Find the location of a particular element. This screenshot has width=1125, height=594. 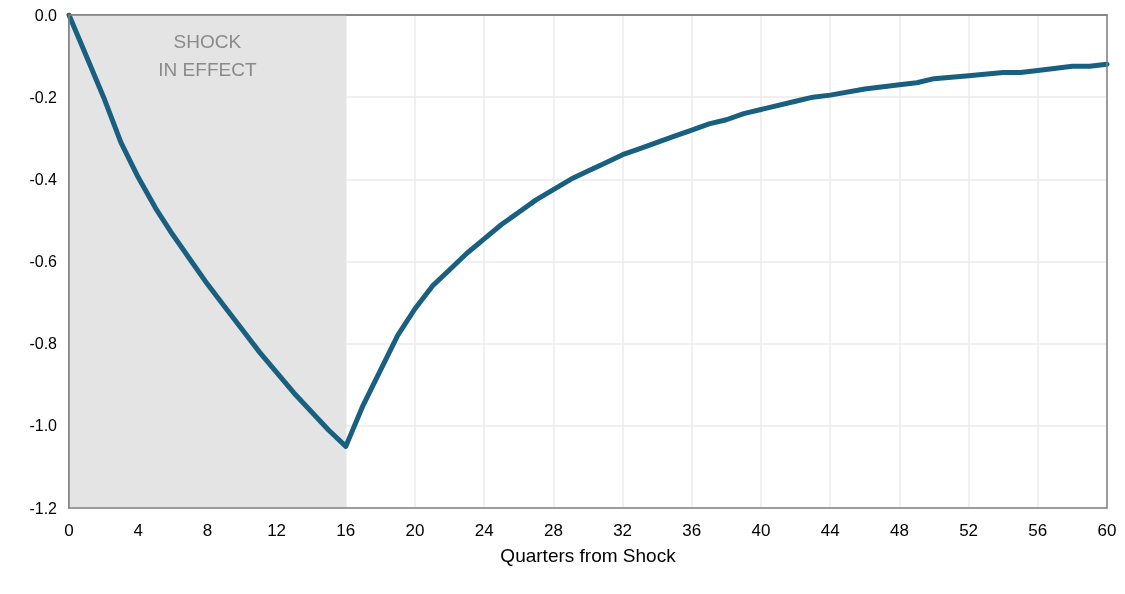

x-tick-label: 28 is located at coordinates (553, 530).